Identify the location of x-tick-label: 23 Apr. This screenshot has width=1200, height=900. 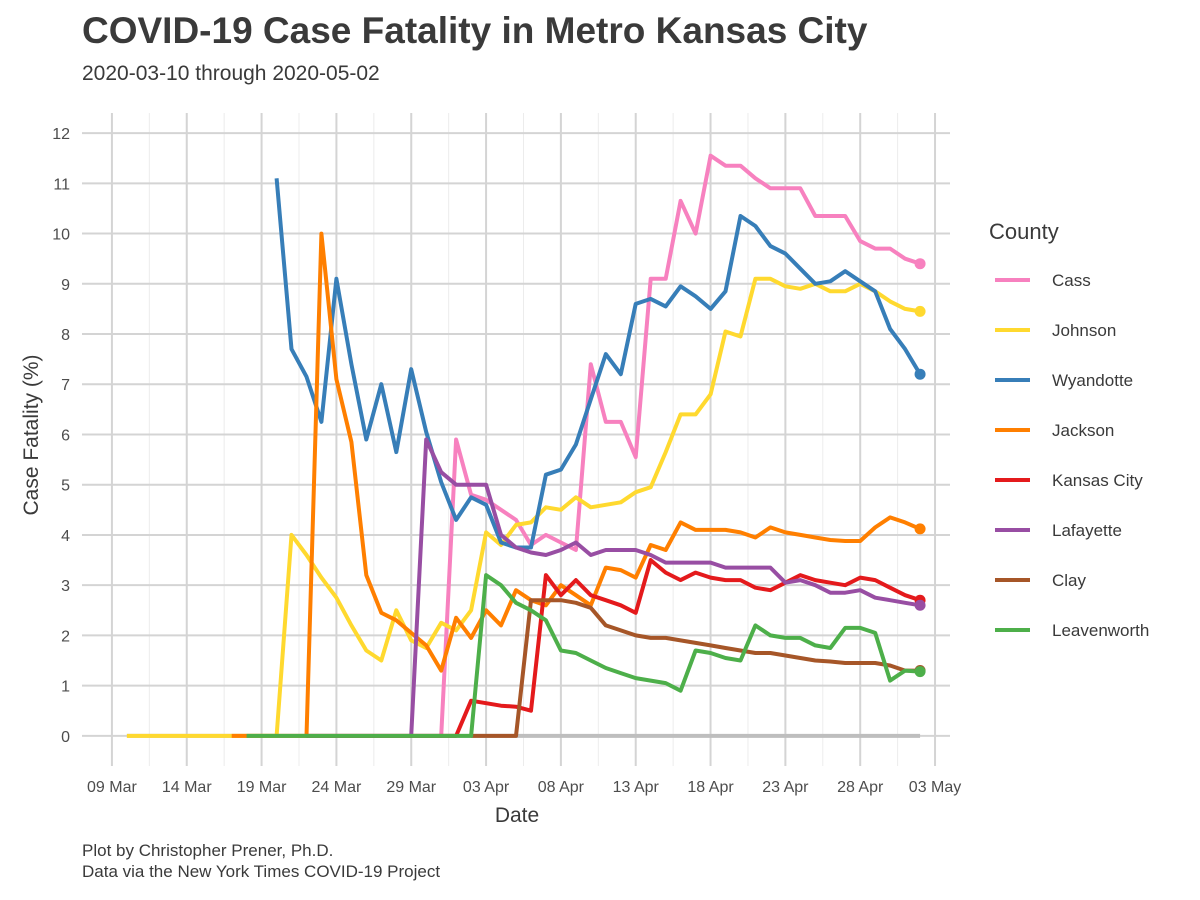
(785, 787).